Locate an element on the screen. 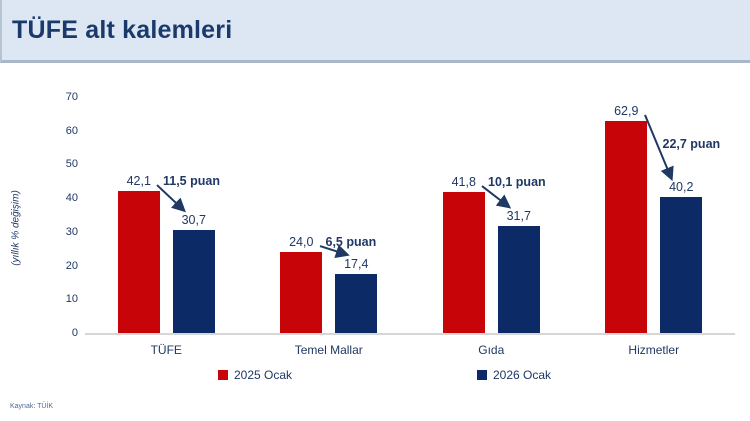 This screenshot has height=421, width=750. legend: 2025 Ocak 2026 Ocak is located at coordinates (410, 376).